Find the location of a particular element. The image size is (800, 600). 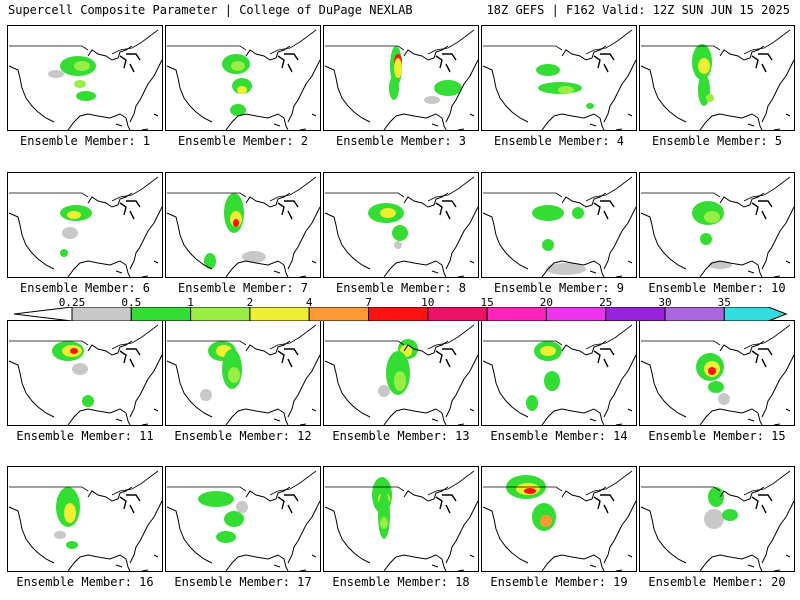

member-caption: Ensemble Member: 14 is located at coordinates (559, 436).